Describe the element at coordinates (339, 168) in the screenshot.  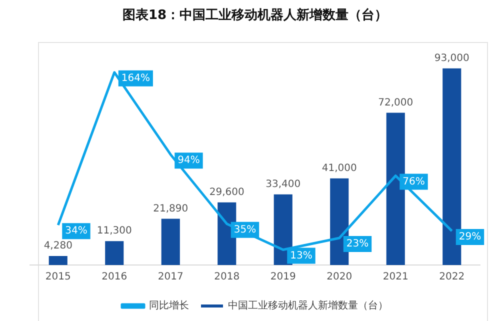
I see `data-label: 41,000` at that location.